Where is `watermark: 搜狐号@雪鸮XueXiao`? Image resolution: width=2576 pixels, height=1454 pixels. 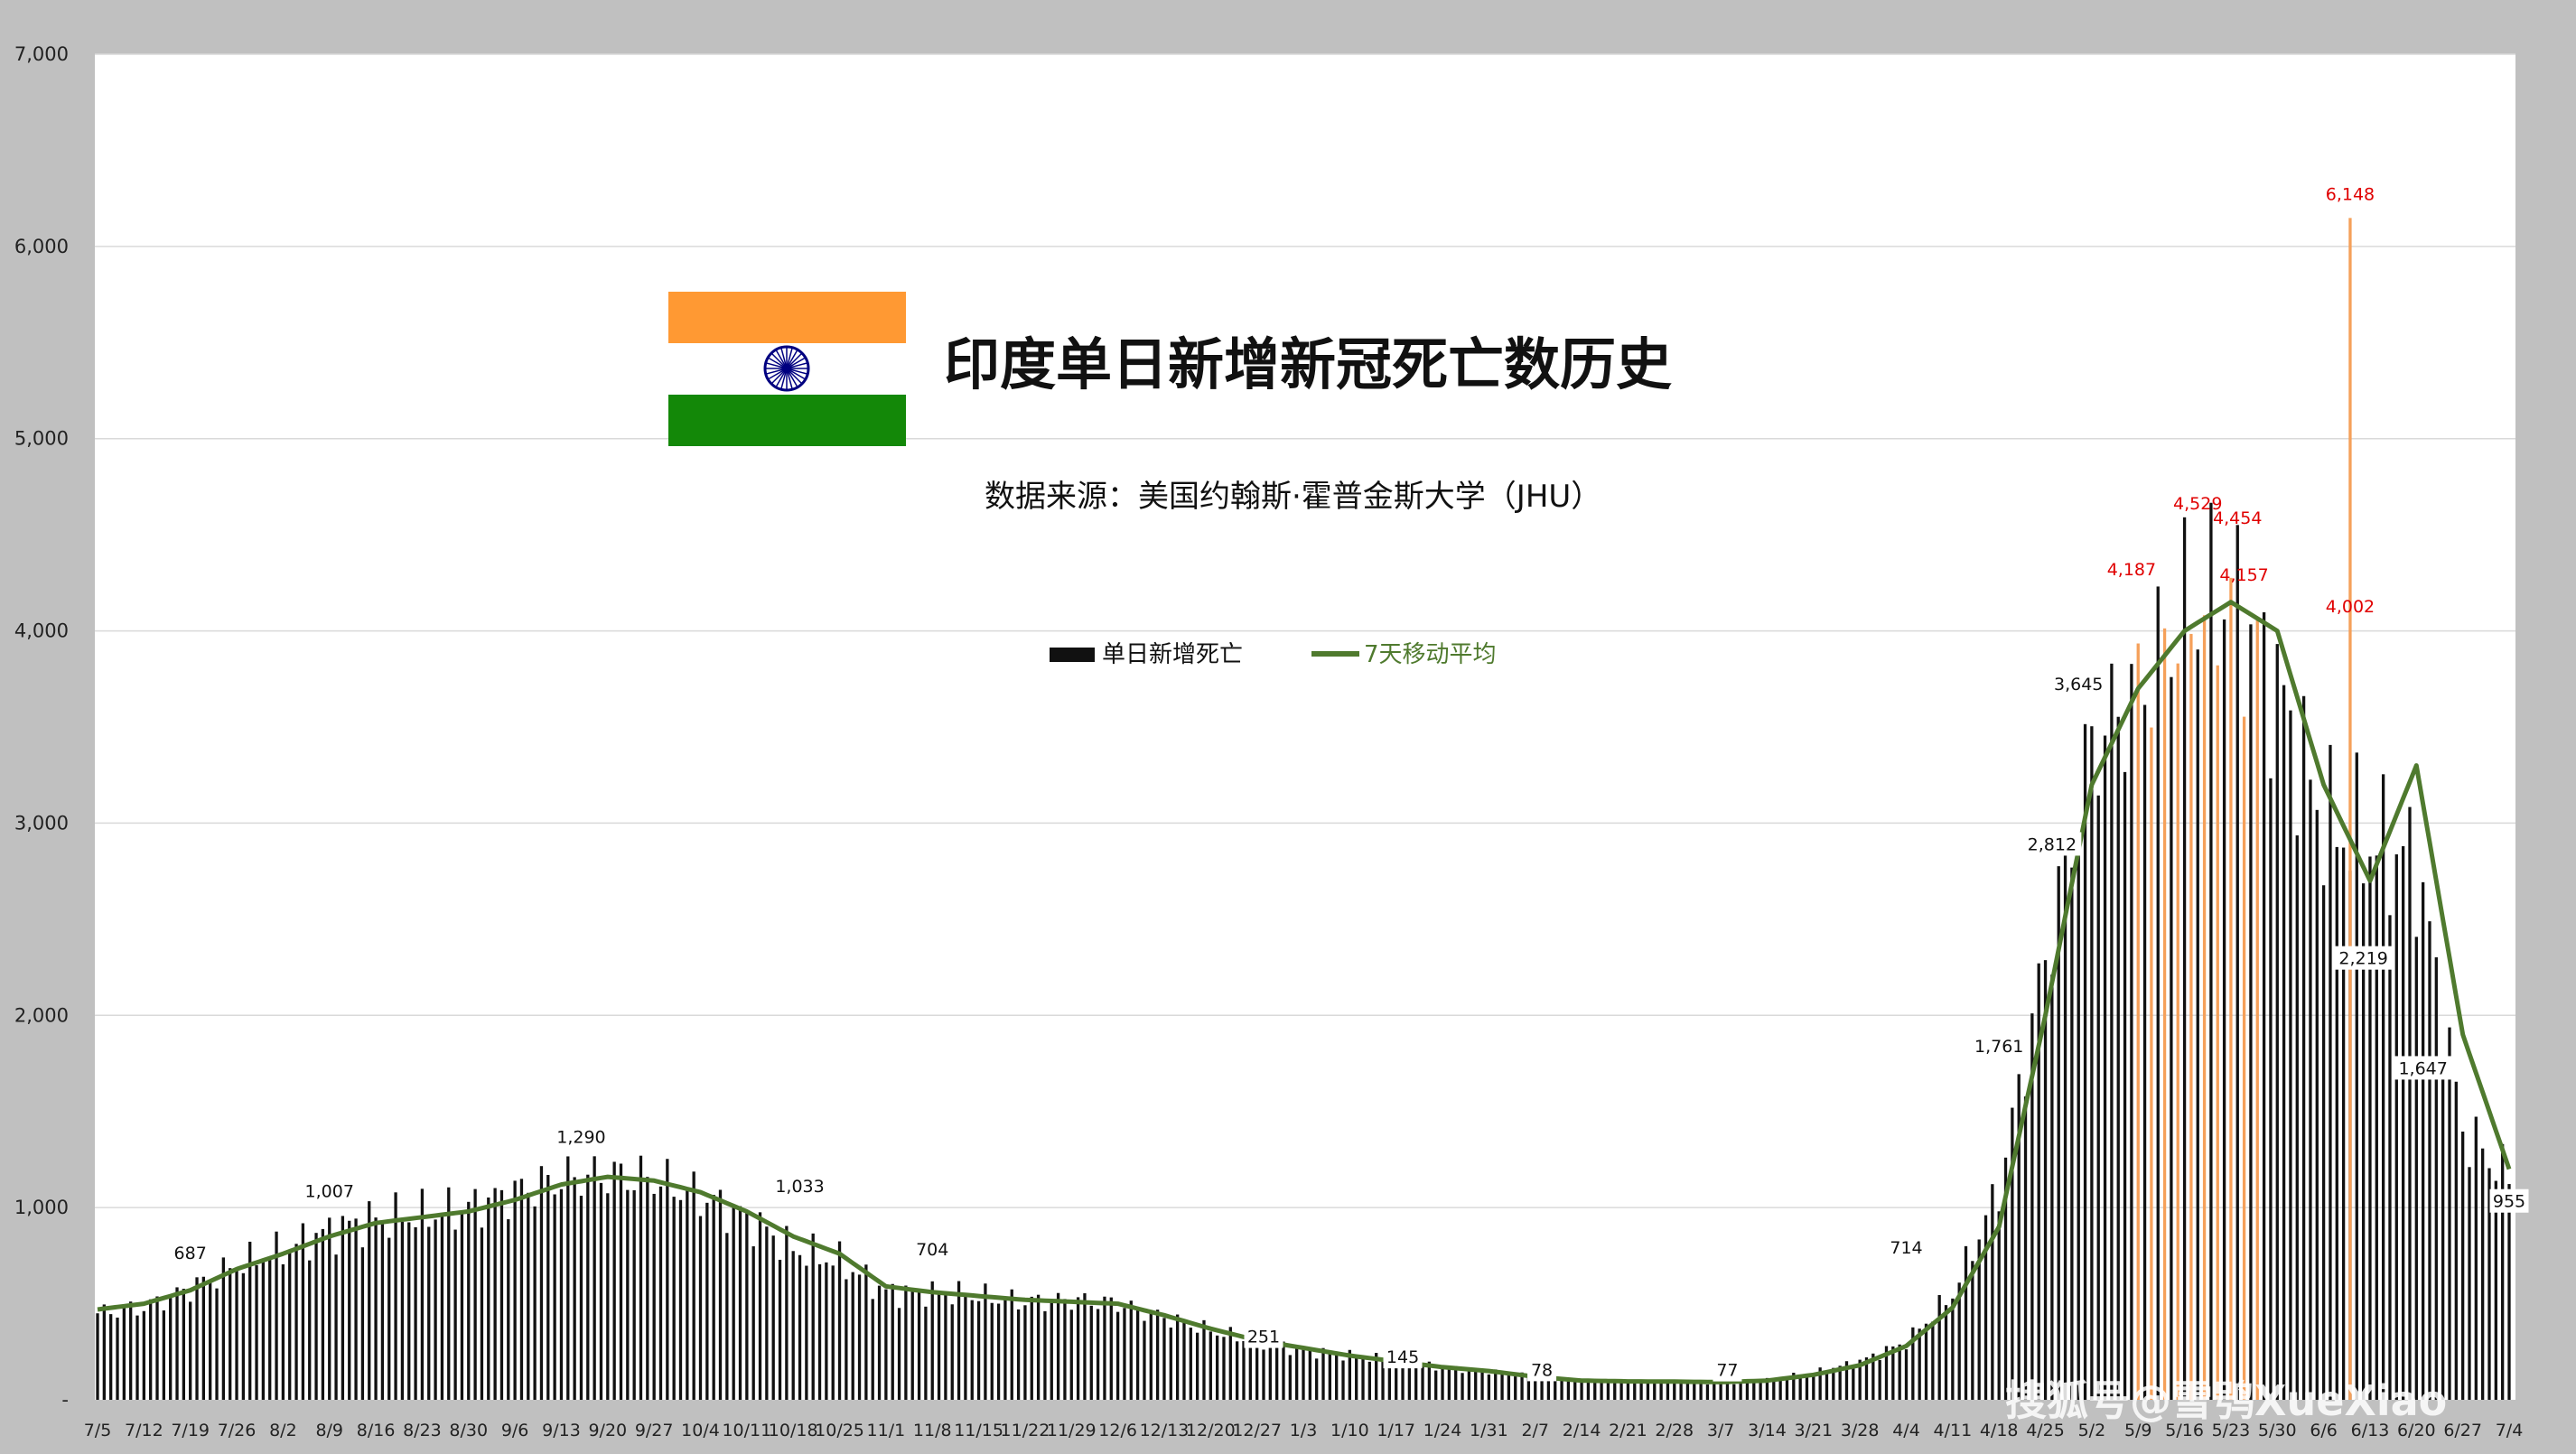 watermark: 搜狐号@雪鸮XueXiao is located at coordinates (2226, 1400).